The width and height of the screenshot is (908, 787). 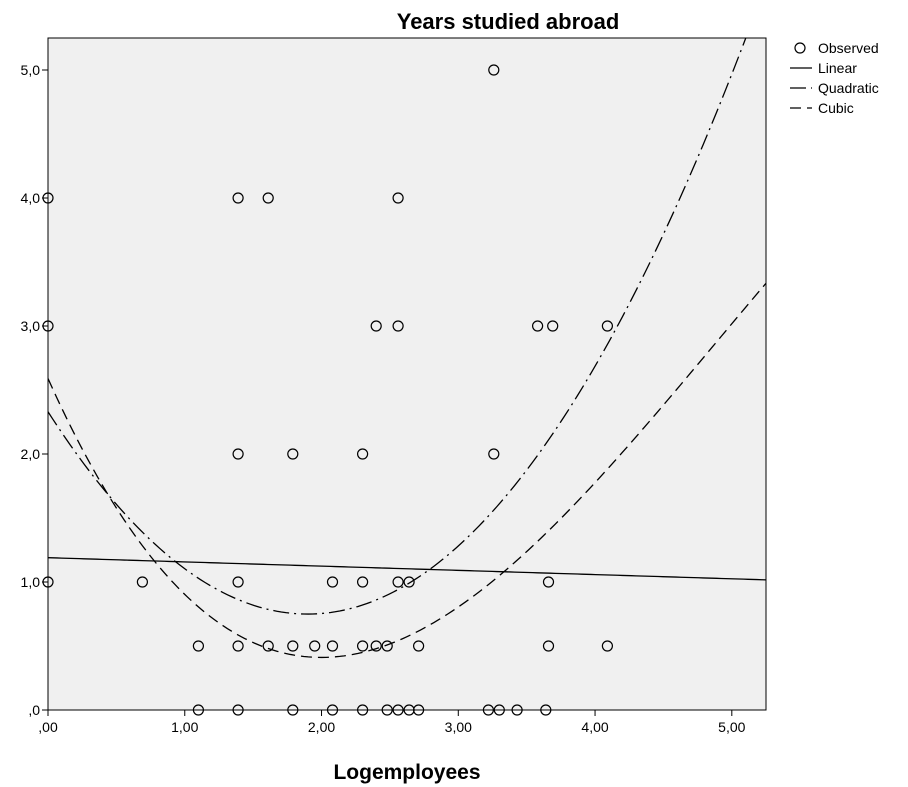 What do you see at coordinates (834, 78) in the screenshot?
I see `legend: Observed Linear Quadratic Cubic` at bounding box center [834, 78].